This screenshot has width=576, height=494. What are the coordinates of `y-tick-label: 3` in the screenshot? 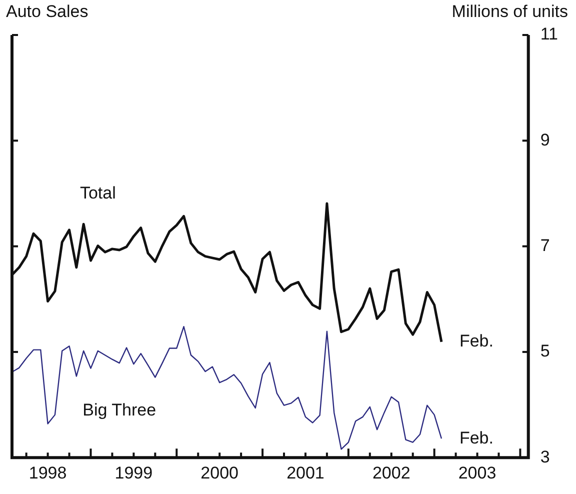 It's located at (545, 456).